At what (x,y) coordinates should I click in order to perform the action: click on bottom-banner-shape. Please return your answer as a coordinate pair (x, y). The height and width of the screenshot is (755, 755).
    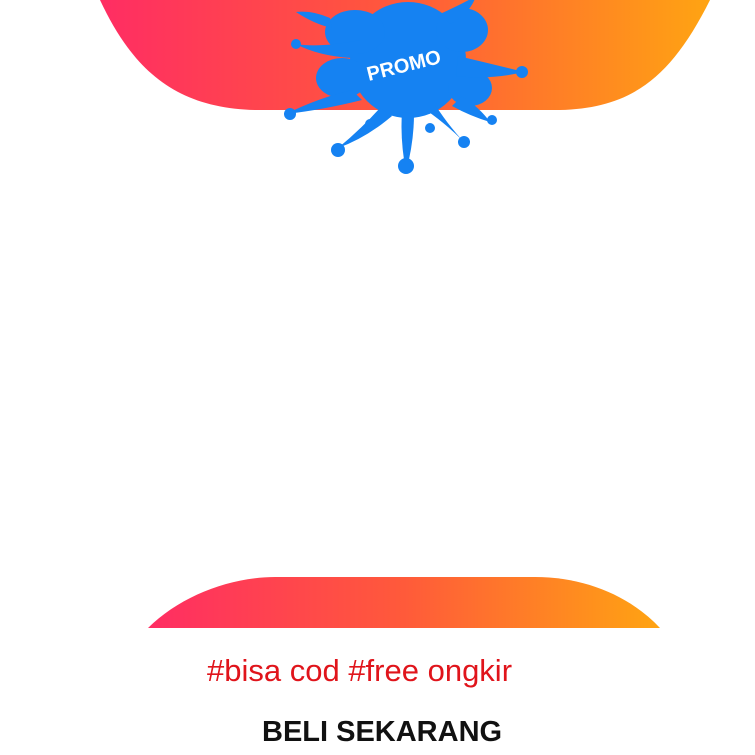
    Looking at the image, I should click on (404, 602).